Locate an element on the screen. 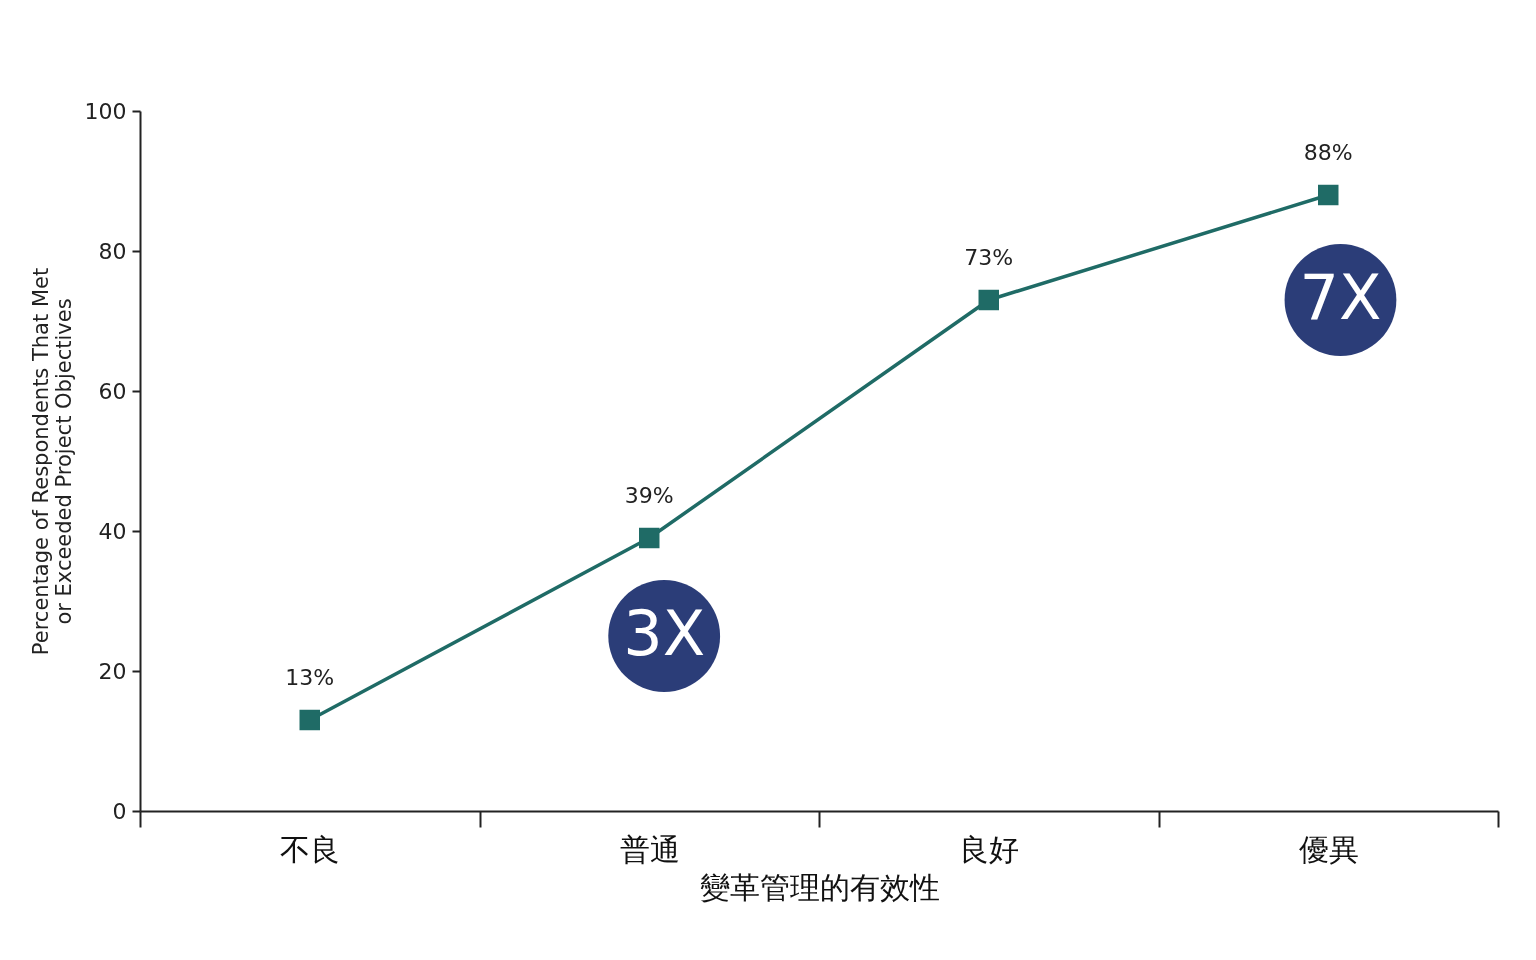 Image resolution: width=1536 pixels, height=960 pixels. text: 13% is located at coordinates (310, 677).